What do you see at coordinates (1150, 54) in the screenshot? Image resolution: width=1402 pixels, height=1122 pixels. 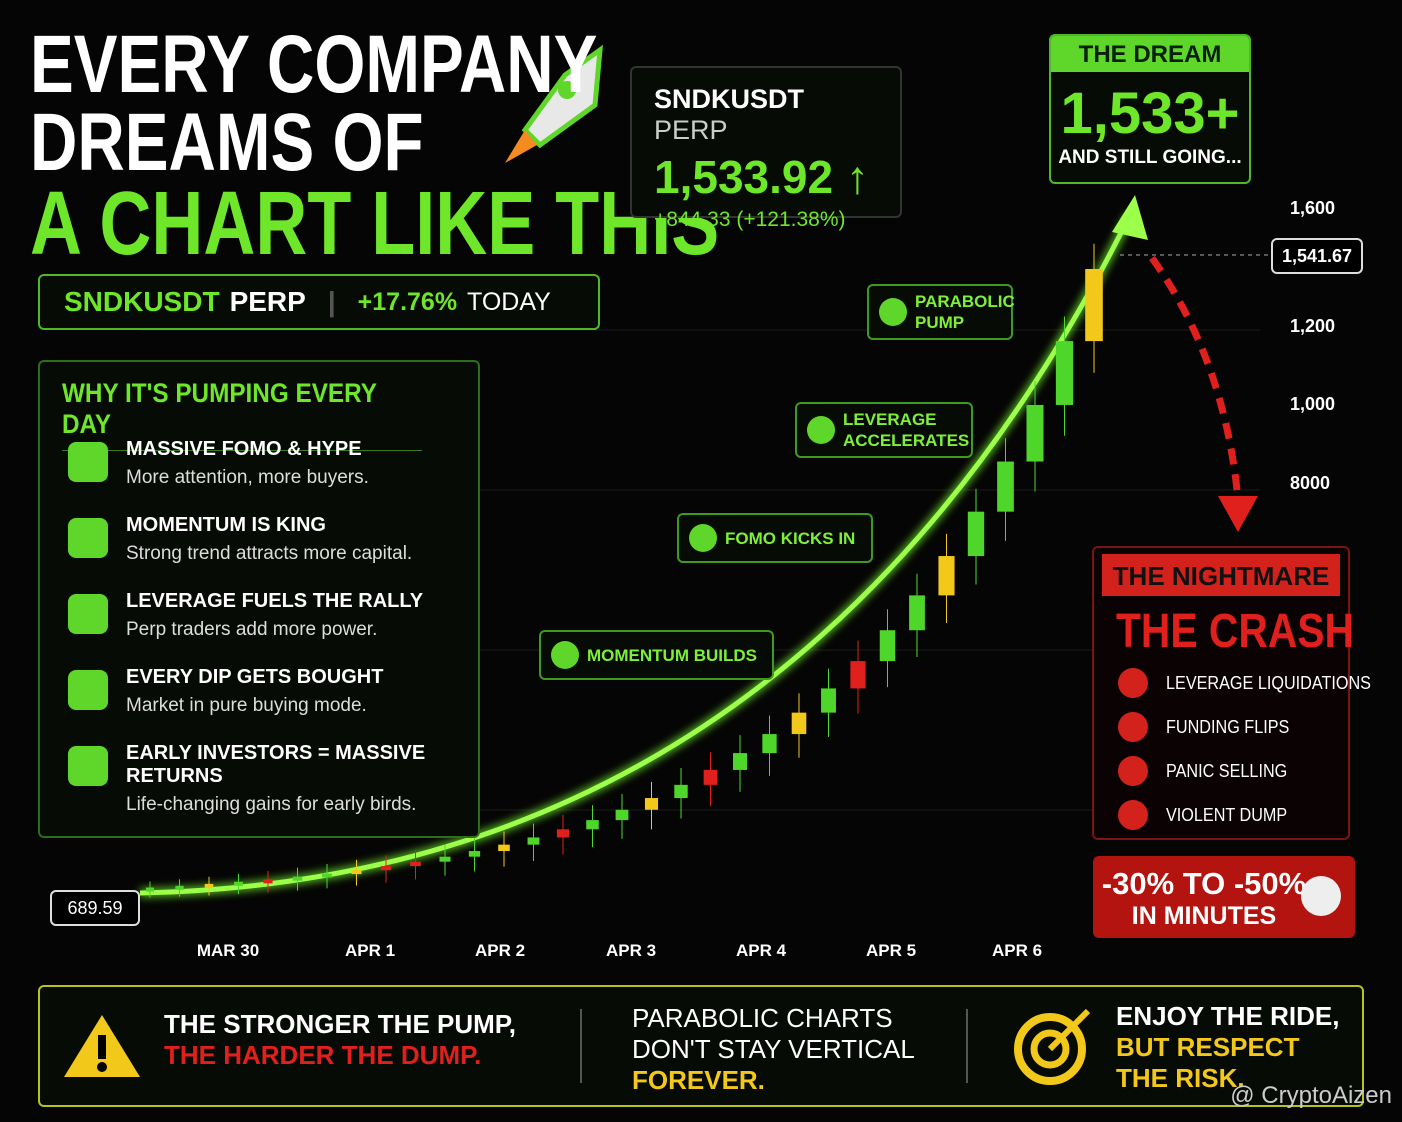 I see `dream-label: THE DREAM` at bounding box center [1150, 54].